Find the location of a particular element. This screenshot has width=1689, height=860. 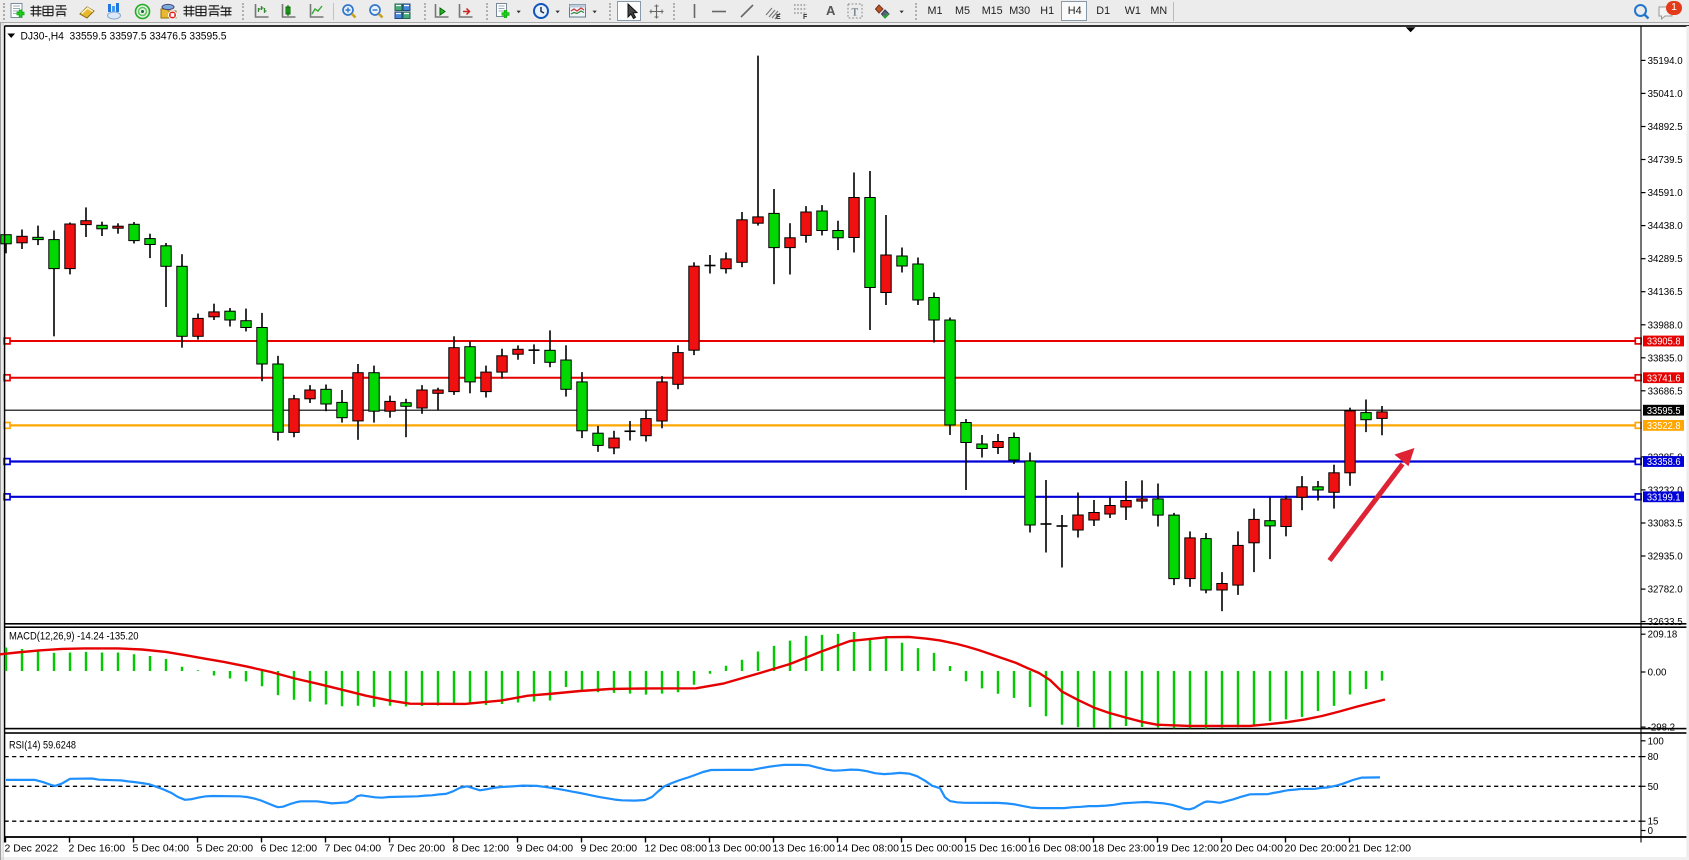

svg-text: 21 Dec 12:00 is located at coordinates (1380, 849).